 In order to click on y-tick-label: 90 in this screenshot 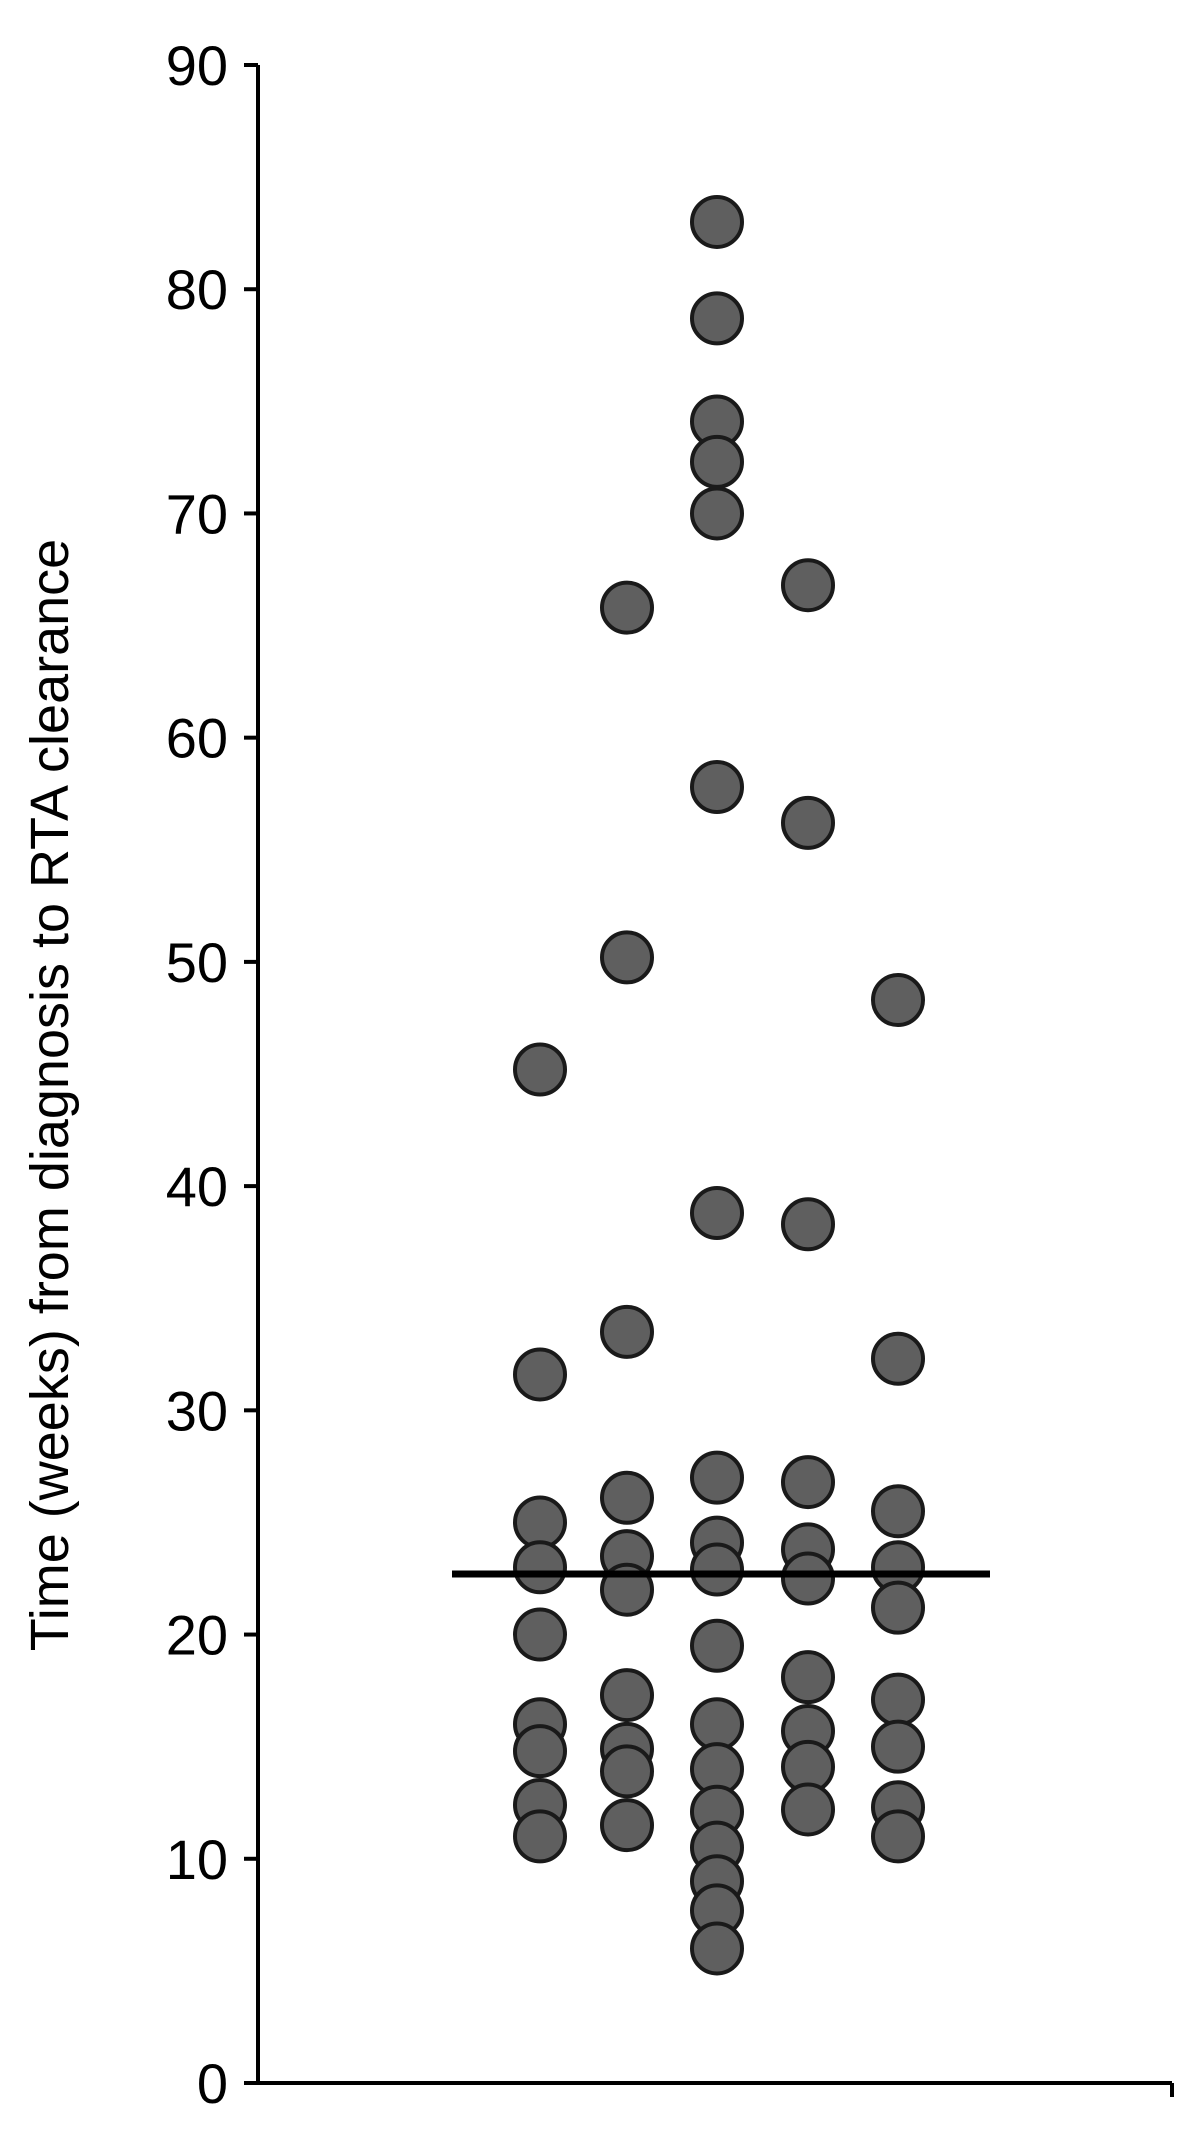, I will do `click(197, 65)`.